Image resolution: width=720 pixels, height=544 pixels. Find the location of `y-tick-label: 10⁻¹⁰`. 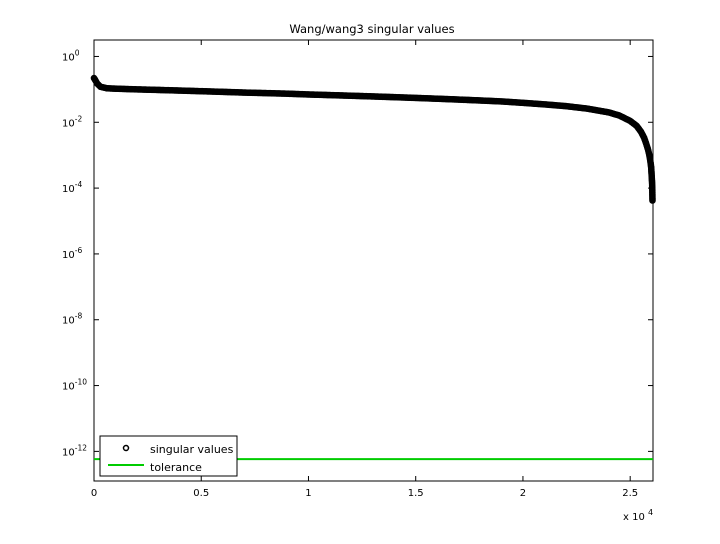

y-tick-label: 10⁻¹⁰ is located at coordinates (74, 385).